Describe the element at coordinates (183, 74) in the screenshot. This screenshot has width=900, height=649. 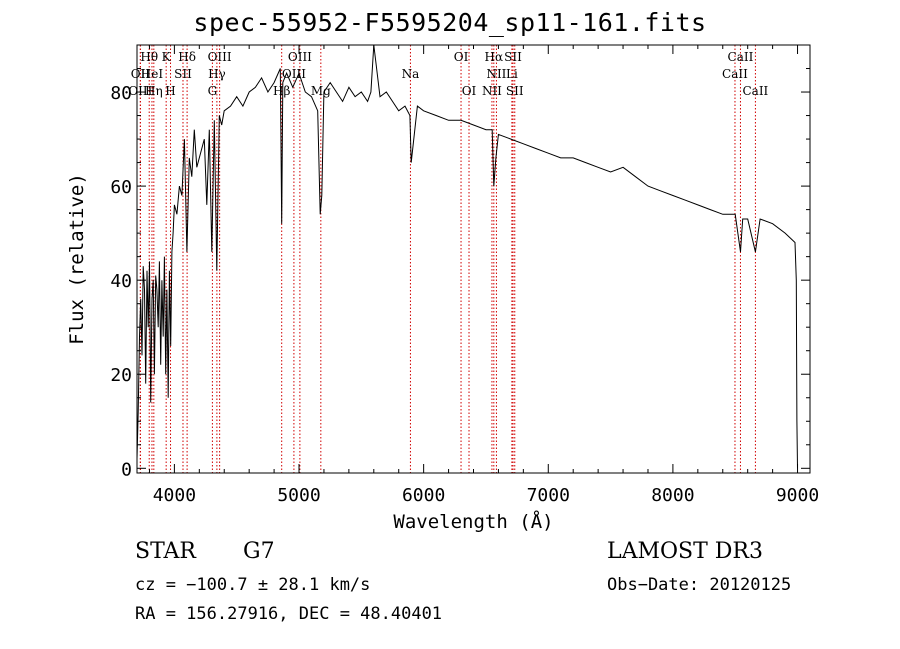
I see `marker-label-6: SII` at that location.